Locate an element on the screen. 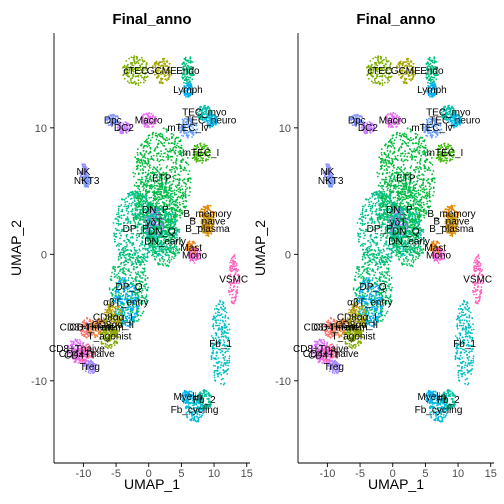  panel-title: Final_anno is located at coordinates (151, 19).